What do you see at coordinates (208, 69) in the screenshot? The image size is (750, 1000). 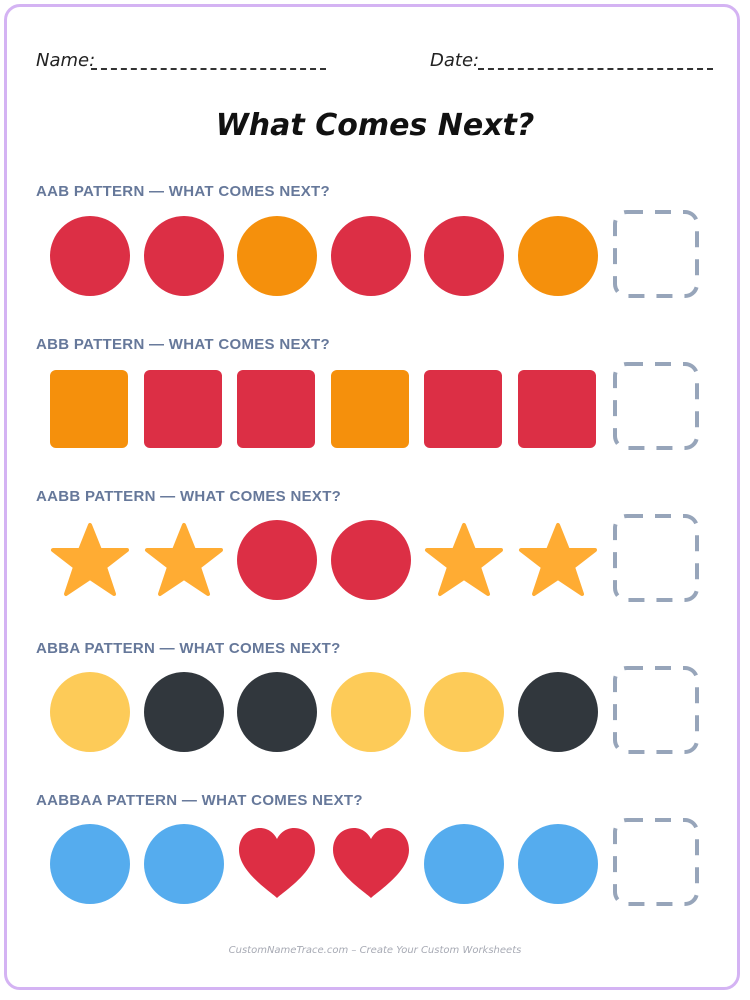 I see `name-field-line` at bounding box center [208, 69].